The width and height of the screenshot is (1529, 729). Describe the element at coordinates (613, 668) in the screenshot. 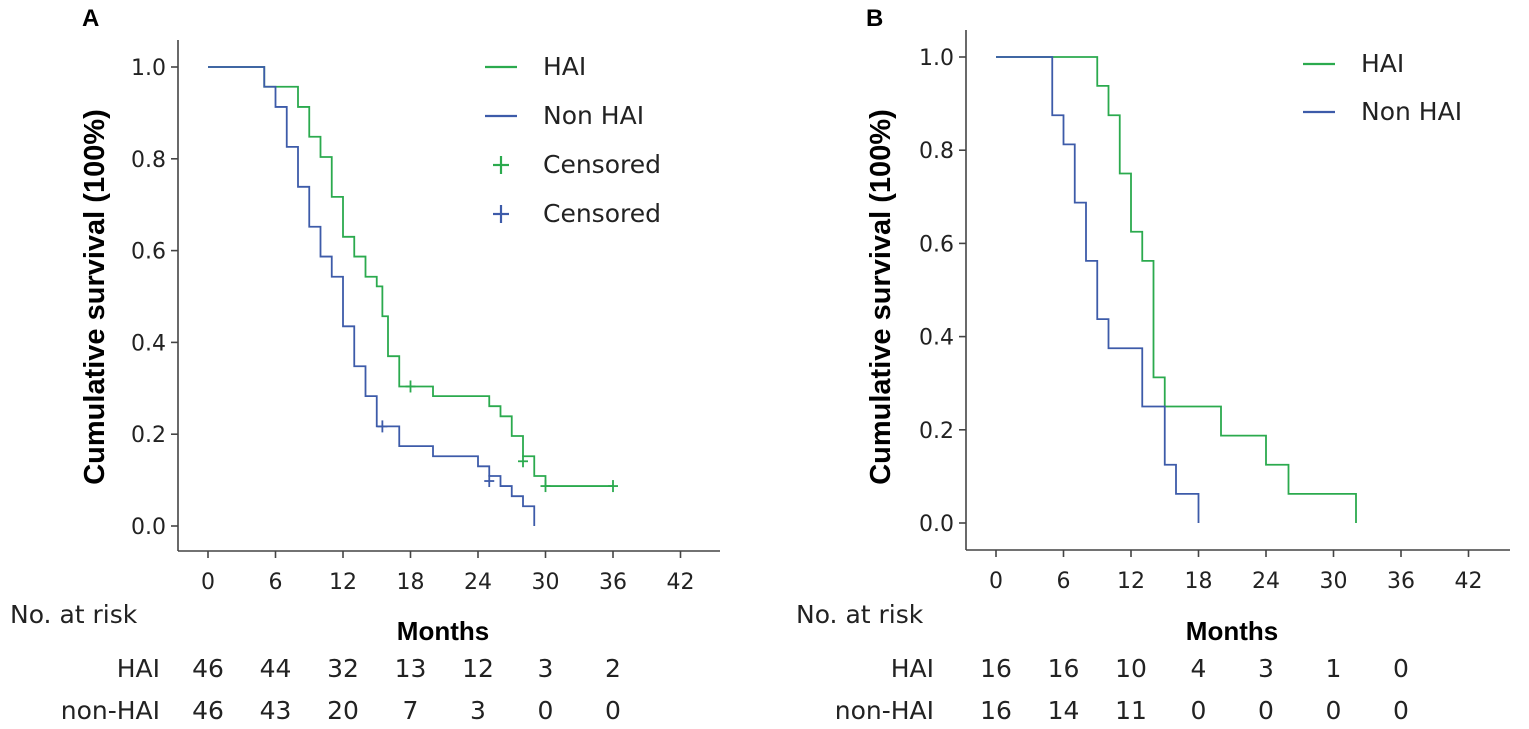

I see `at-risk-value: 2` at that location.